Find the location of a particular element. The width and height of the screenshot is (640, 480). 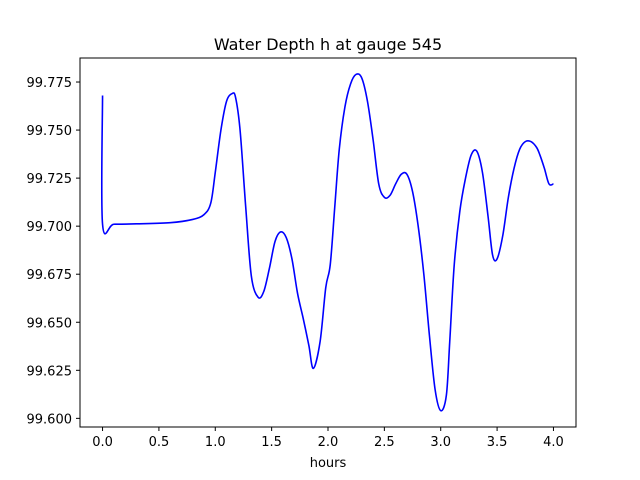

x-tick-label: 0.0 is located at coordinates (102, 442).